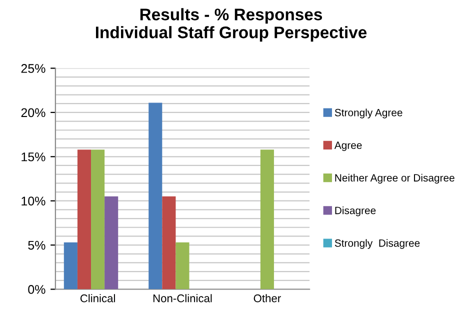 Image resolution: width=462 pixels, height=325 pixels. What do you see at coordinates (34, 201) in the screenshot?
I see `y-tick-label: 10%` at bounding box center [34, 201].